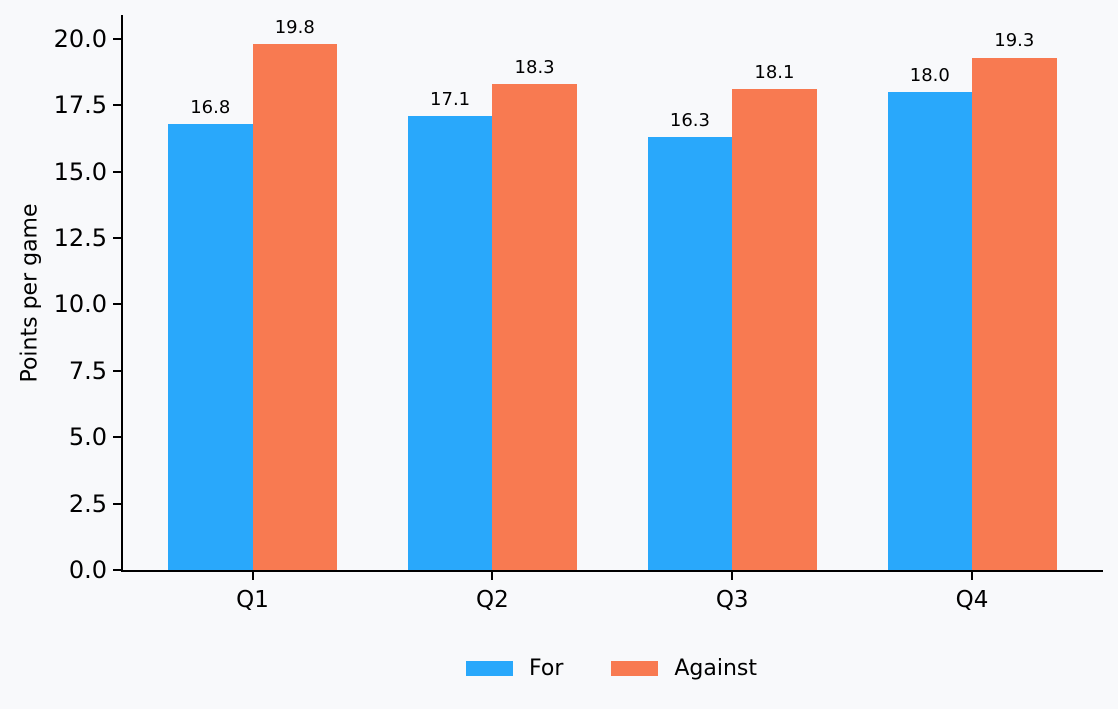 The height and width of the screenshot is (709, 1118). Describe the element at coordinates (715, 668) in the screenshot. I see `legend-label-against: Against` at that location.